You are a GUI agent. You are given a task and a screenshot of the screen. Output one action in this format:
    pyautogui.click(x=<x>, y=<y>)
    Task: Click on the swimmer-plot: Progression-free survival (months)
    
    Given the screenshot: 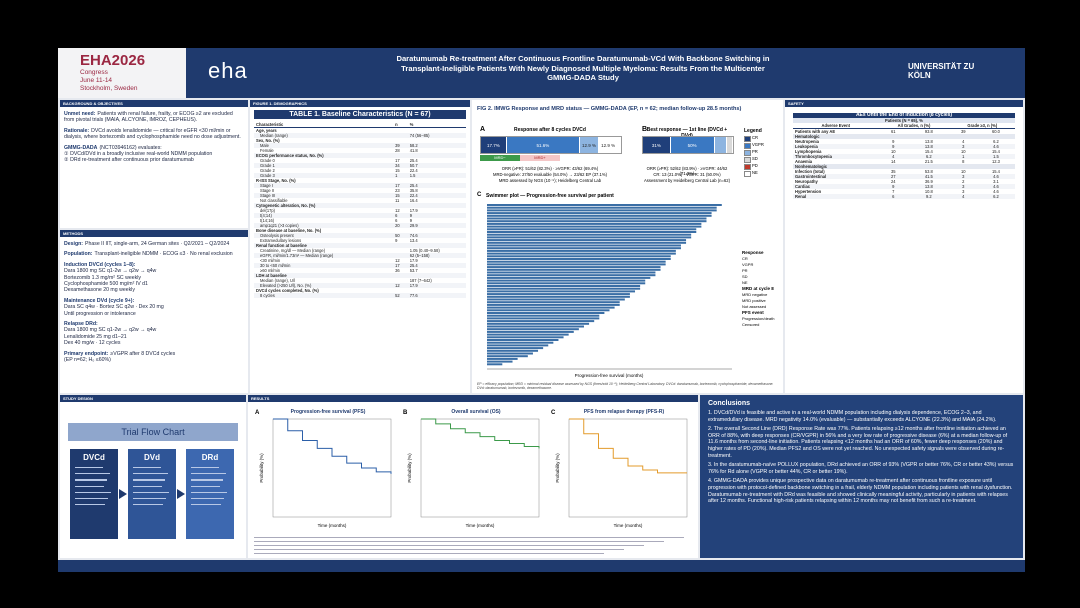 What is the action you would take?
    pyautogui.click(x=609, y=291)
    